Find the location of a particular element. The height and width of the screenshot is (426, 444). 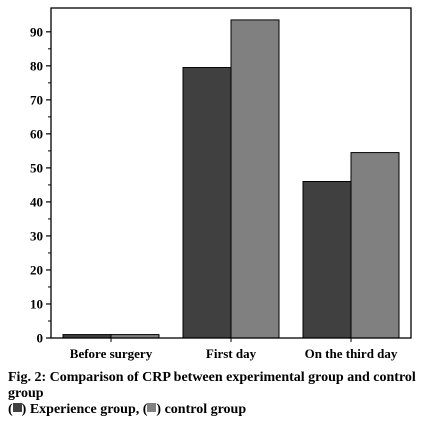

y-tick-label-60: 60 is located at coordinates (36, 133).